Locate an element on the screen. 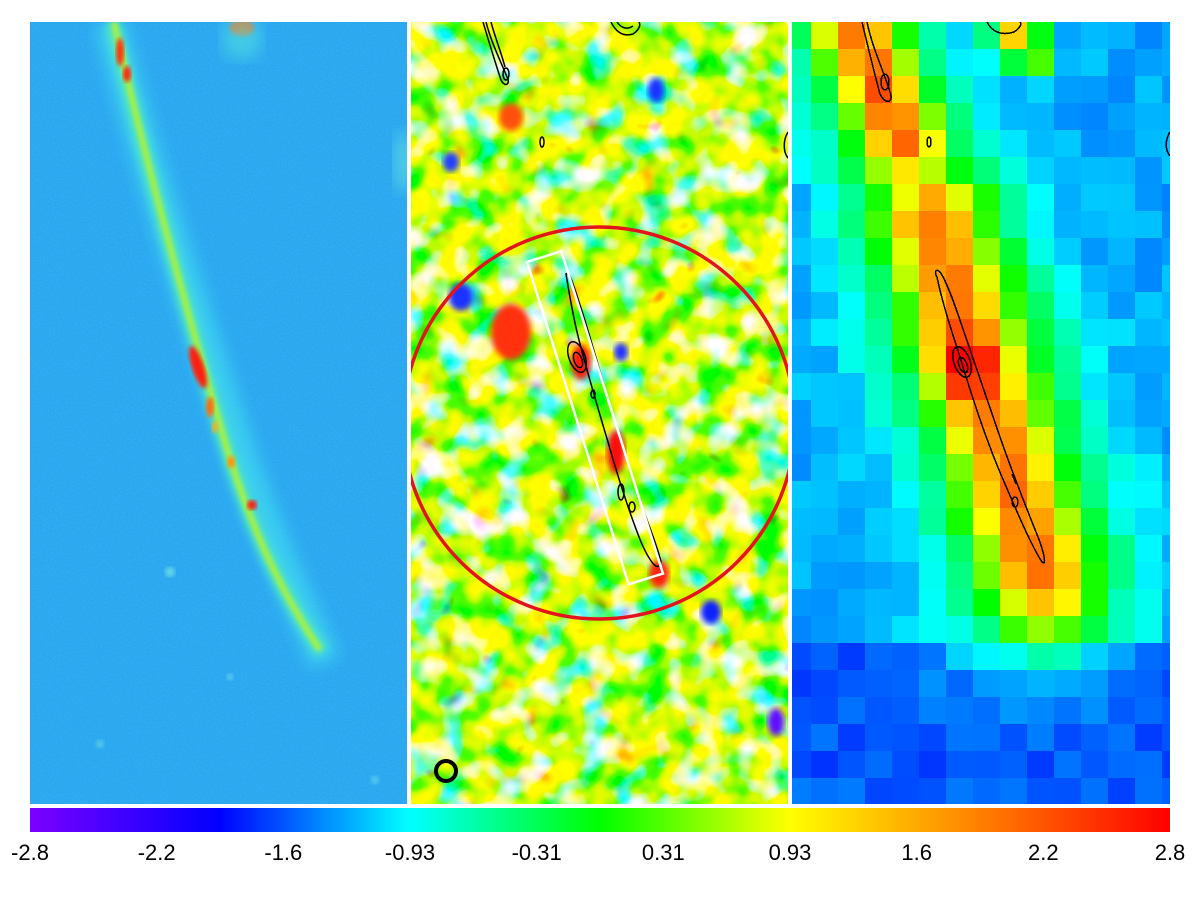  colorbar-tick-label: 1.6 is located at coordinates (916, 852).